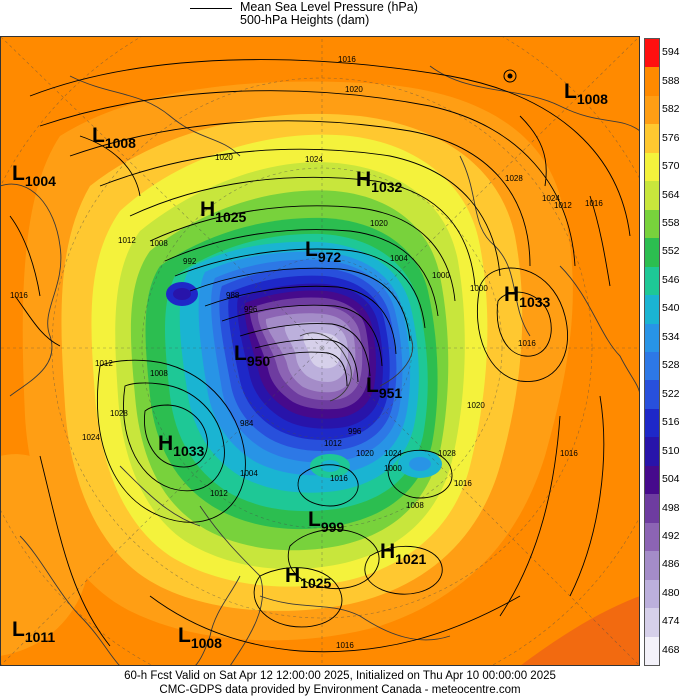 This screenshot has height=700, width=680. Describe the element at coordinates (323, 251) in the screenshot. I see `pressure-centre: L972` at that location.